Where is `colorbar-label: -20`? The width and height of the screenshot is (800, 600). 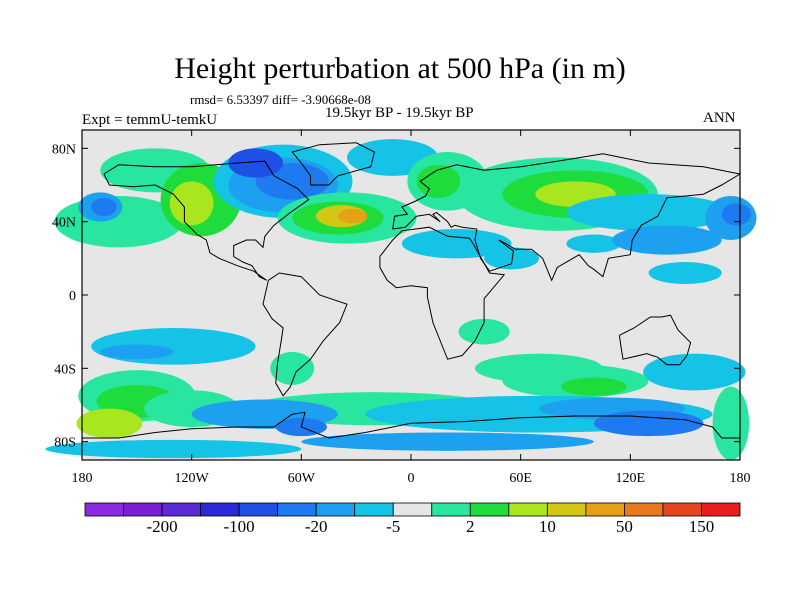 colorbar-label: -20 is located at coordinates (316, 526).